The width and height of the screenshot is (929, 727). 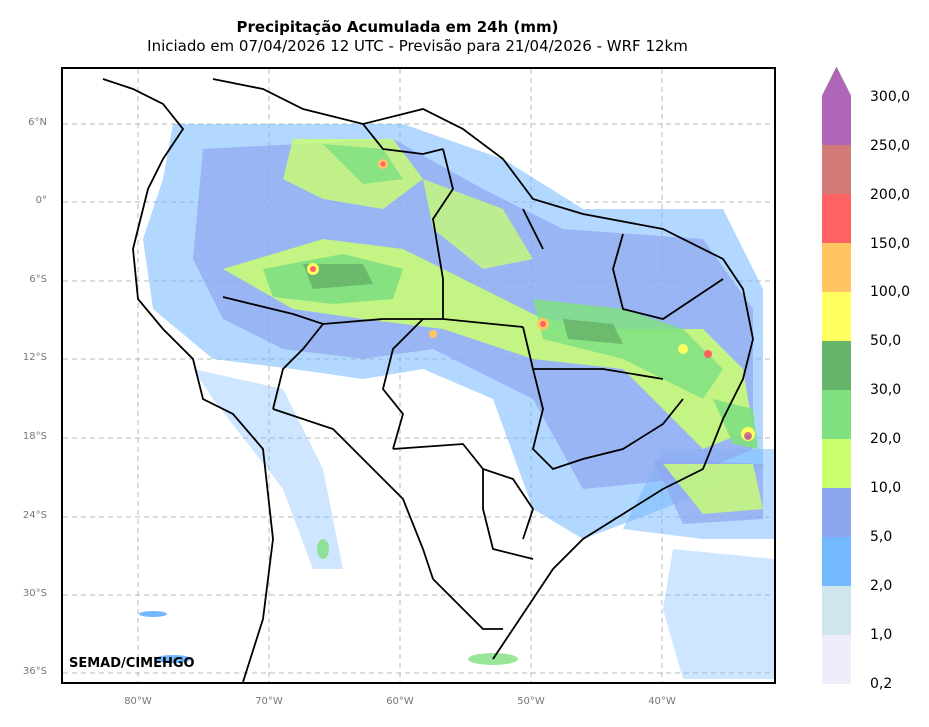 What do you see at coordinates (886, 488) in the screenshot?
I see `colorbar-label-4: 10,0` at bounding box center [886, 488].